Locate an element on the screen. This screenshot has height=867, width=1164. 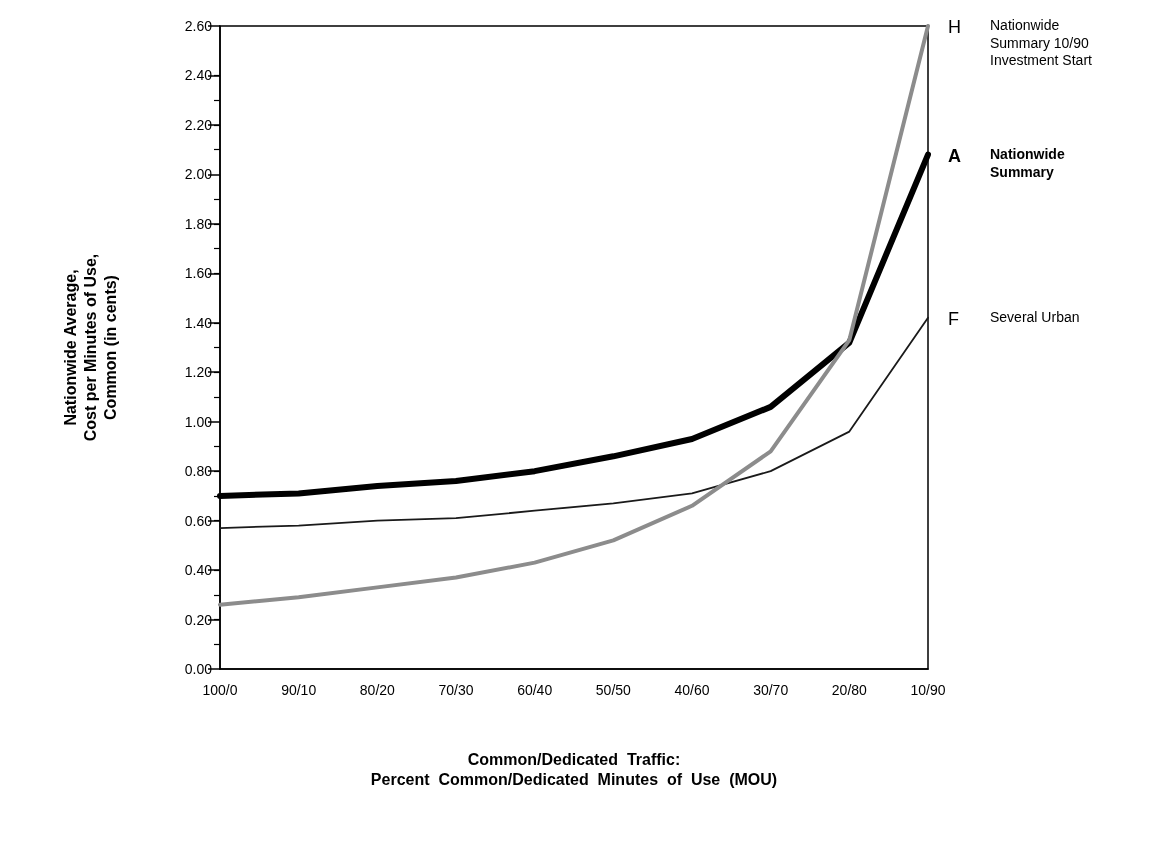
y-tick-label: 2.00 is located at coordinates (198, 174).